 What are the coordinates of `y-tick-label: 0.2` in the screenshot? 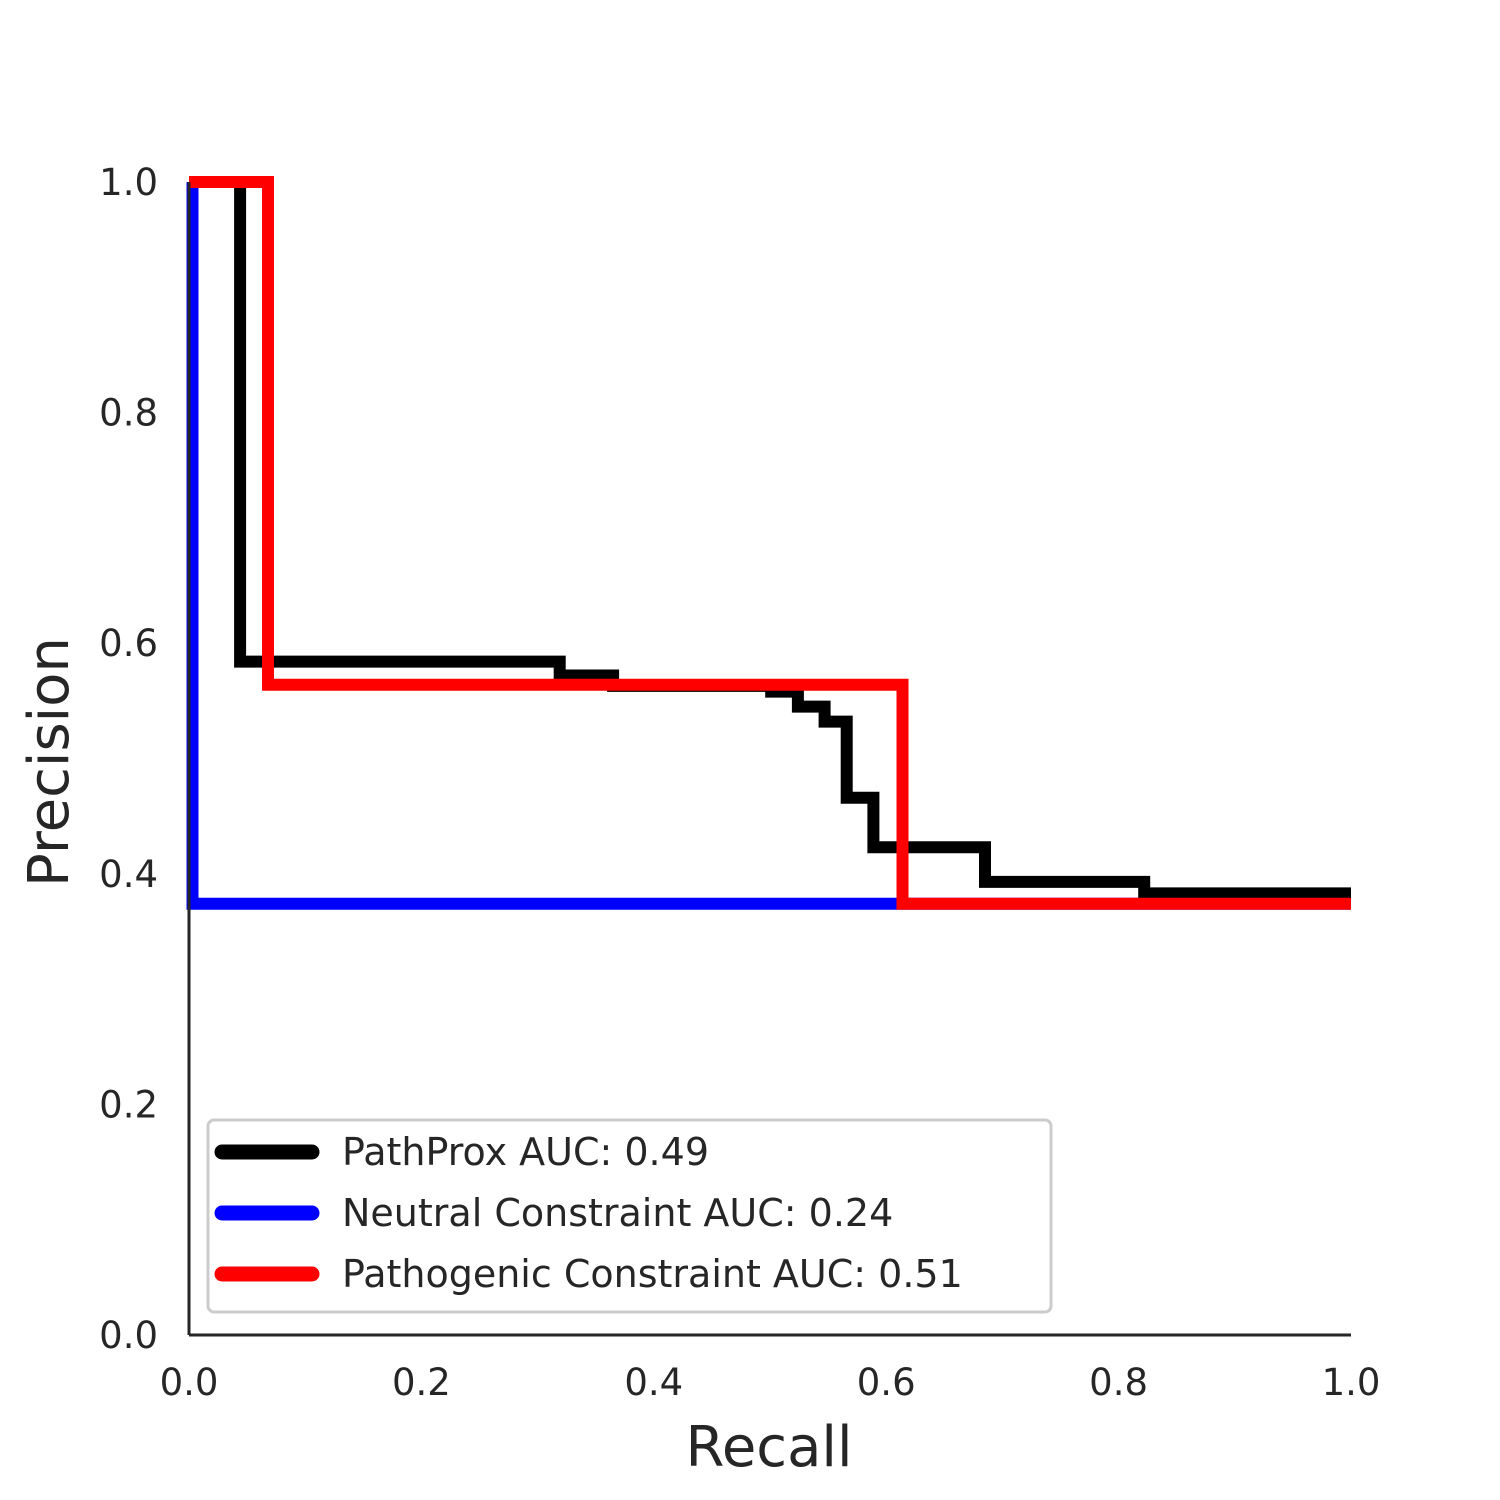 It's located at (128, 1104).